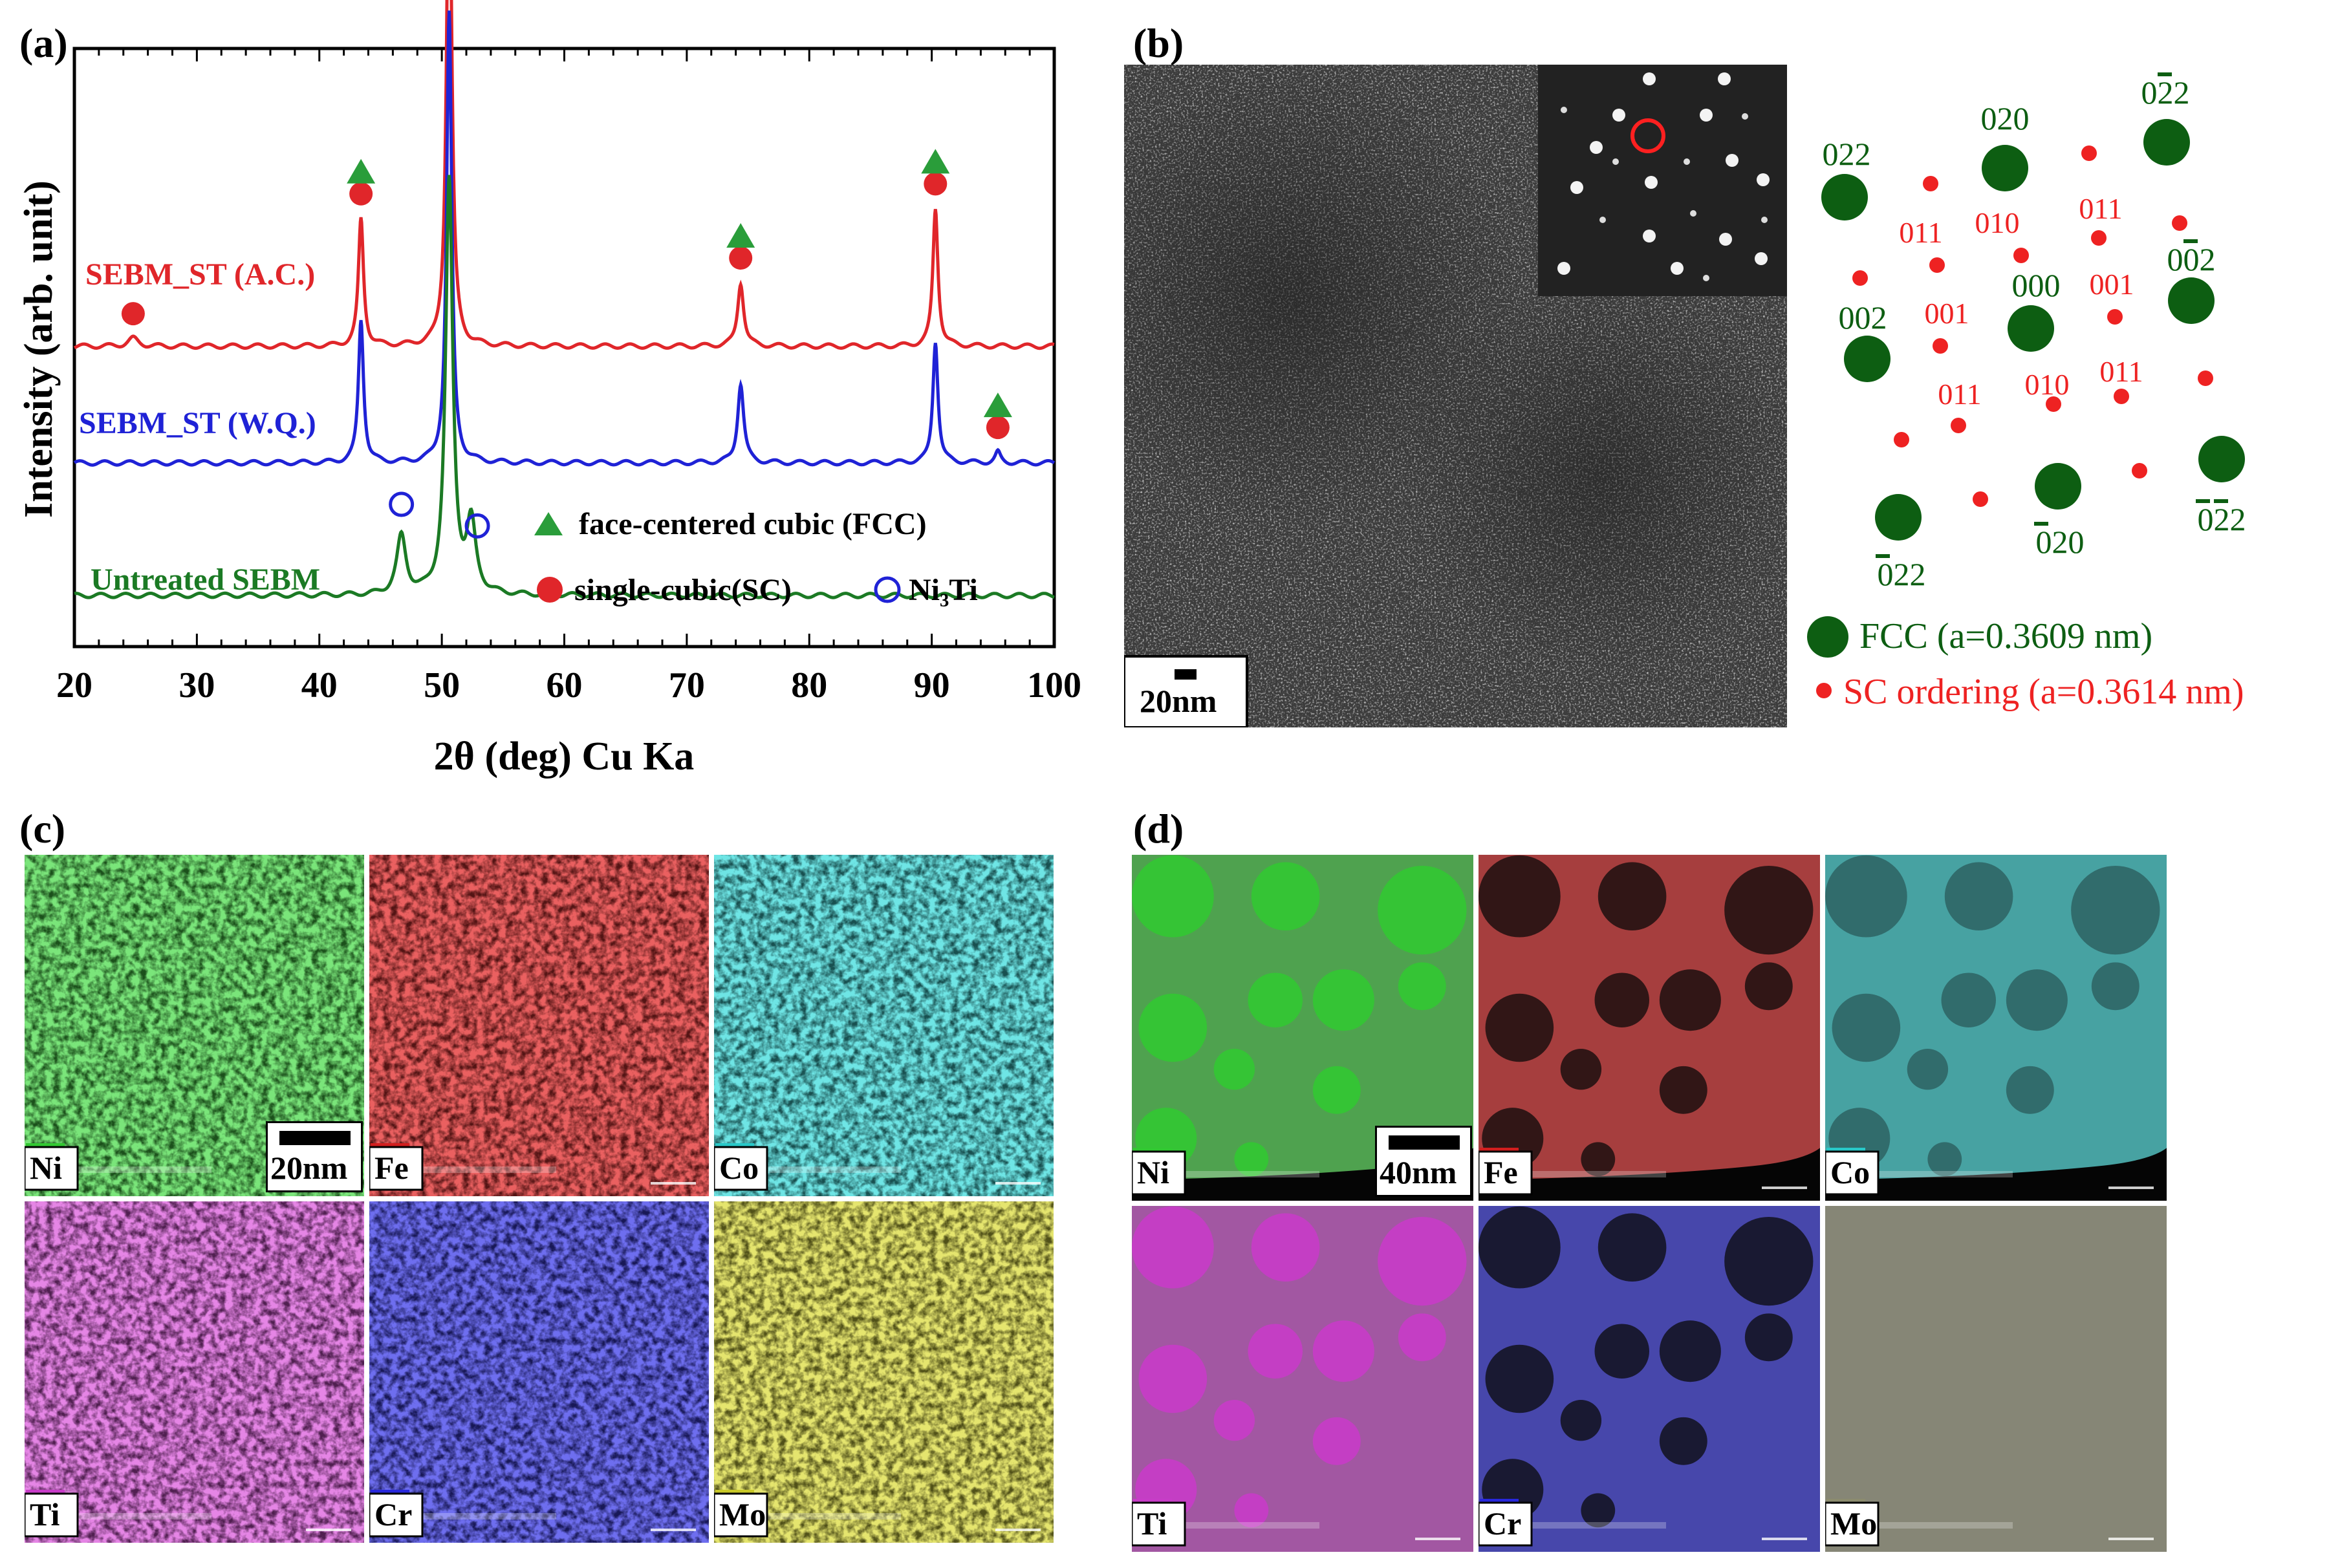  I want to click on panel-label-a: (a), so click(44, 43).